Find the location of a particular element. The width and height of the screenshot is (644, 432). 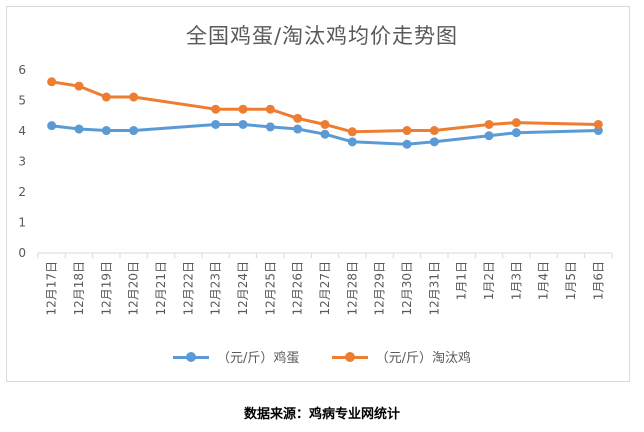

legend-item-spent-hens: （元/斤）淘汰鸡 is located at coordinates (401, 356).